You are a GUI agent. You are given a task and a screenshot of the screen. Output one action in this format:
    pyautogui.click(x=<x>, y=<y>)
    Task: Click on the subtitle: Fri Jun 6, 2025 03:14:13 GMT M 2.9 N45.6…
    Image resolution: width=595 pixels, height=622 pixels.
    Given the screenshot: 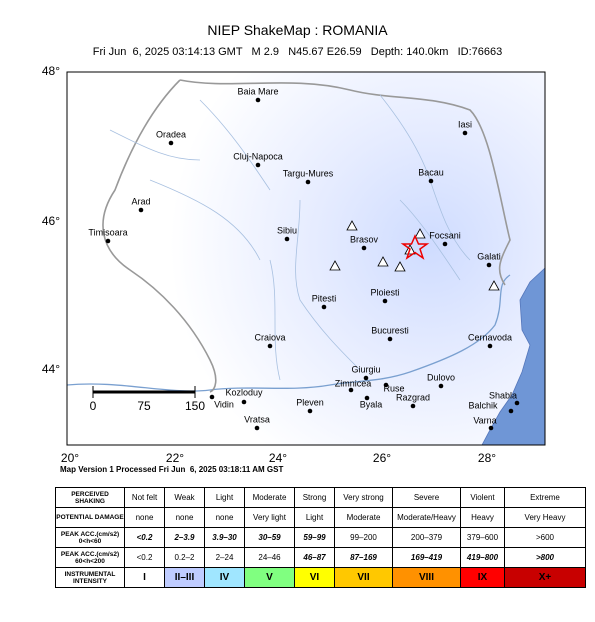 What is the action you would take?
    pyautogui.click(x=297, y=52)
    